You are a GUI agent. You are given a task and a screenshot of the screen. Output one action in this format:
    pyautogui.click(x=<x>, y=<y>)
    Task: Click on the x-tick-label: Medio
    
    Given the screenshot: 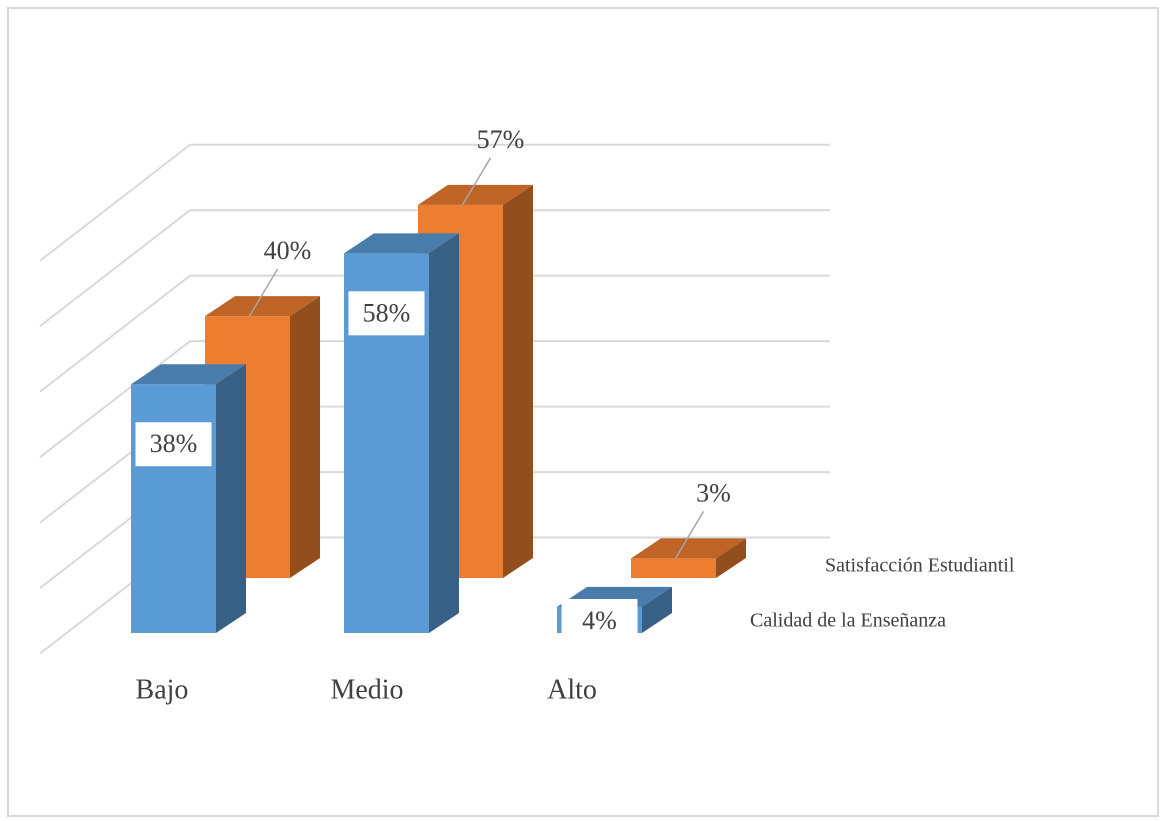 What is the action you would take?
    pyautogui.click(x=366, y=689)
    